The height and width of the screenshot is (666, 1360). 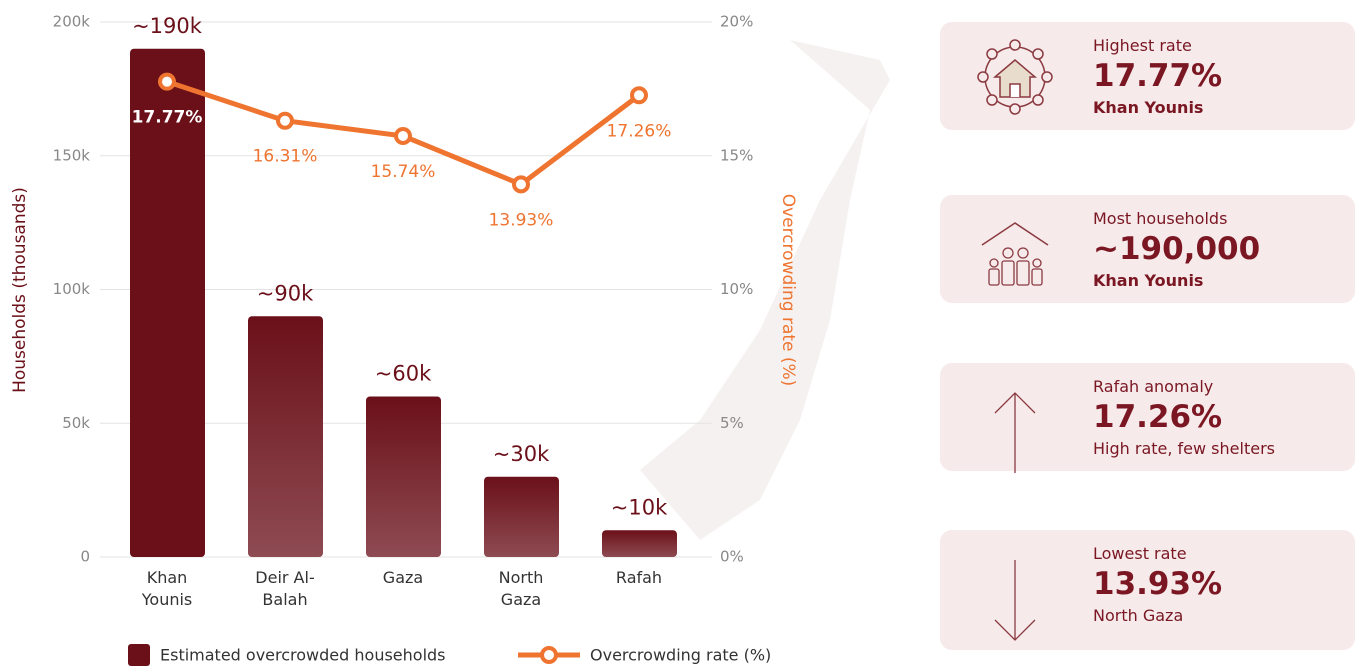 I want to click on y2-tick-label: 10%, so click(x=736, y=289).